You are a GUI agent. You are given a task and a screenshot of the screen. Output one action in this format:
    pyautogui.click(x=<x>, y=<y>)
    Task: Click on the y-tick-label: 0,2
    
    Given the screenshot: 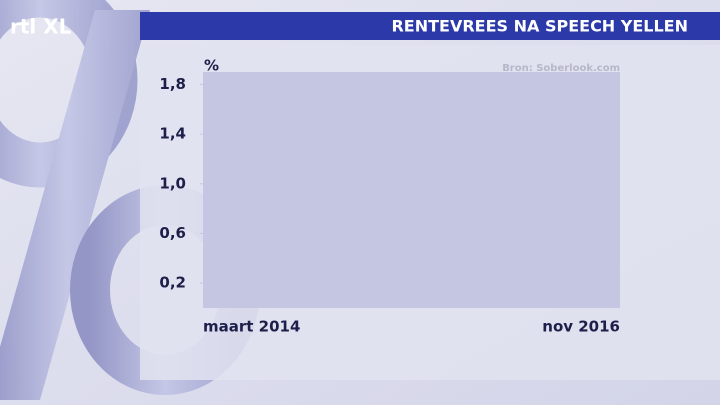 What is the action you would take?
    pyautogui.click(x=172, y=283)
    